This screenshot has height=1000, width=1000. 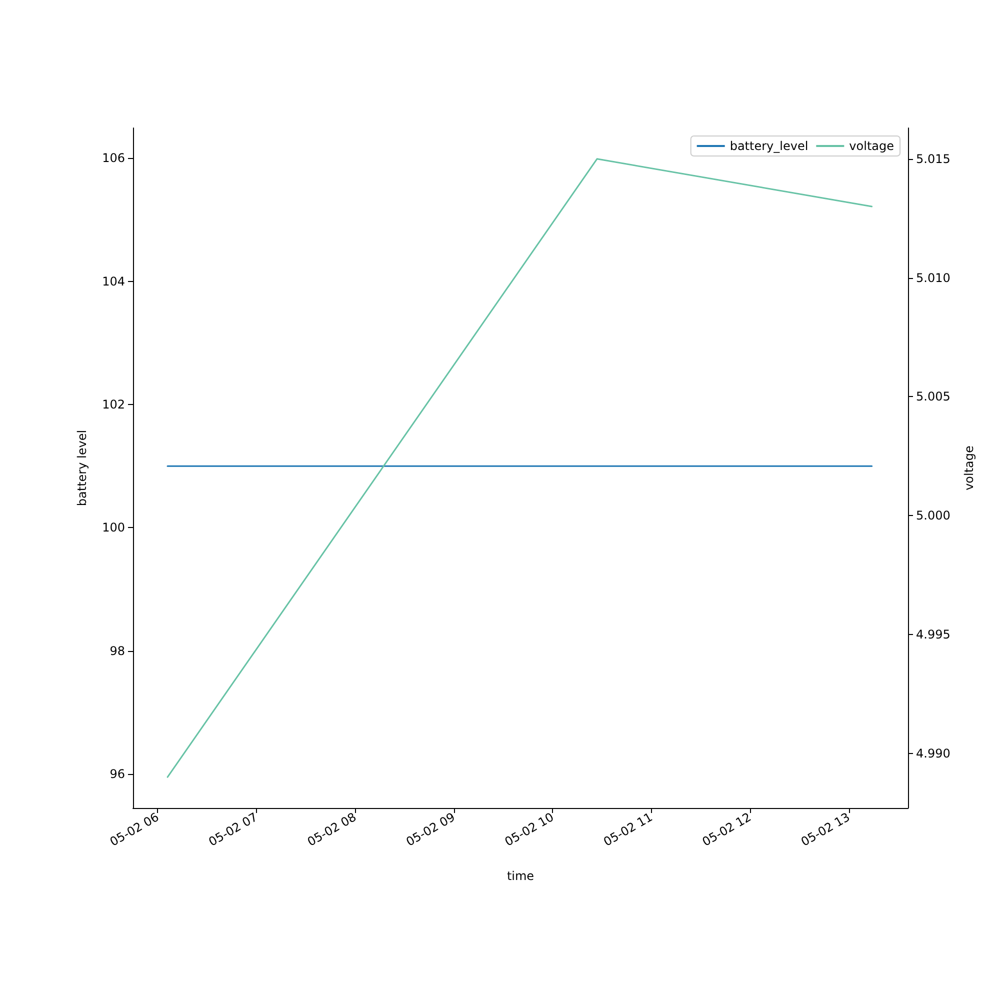 What do you see at coordinates (933, 753) in the screenshot?
I see `y2-tick-label: 4.990` at bounding box center [933, 753].